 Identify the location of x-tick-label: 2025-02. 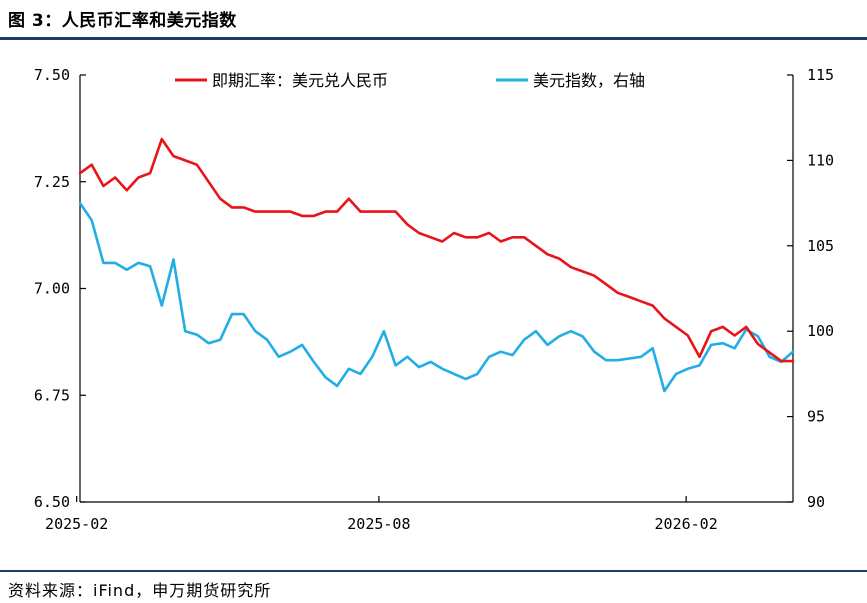
(76, 524).